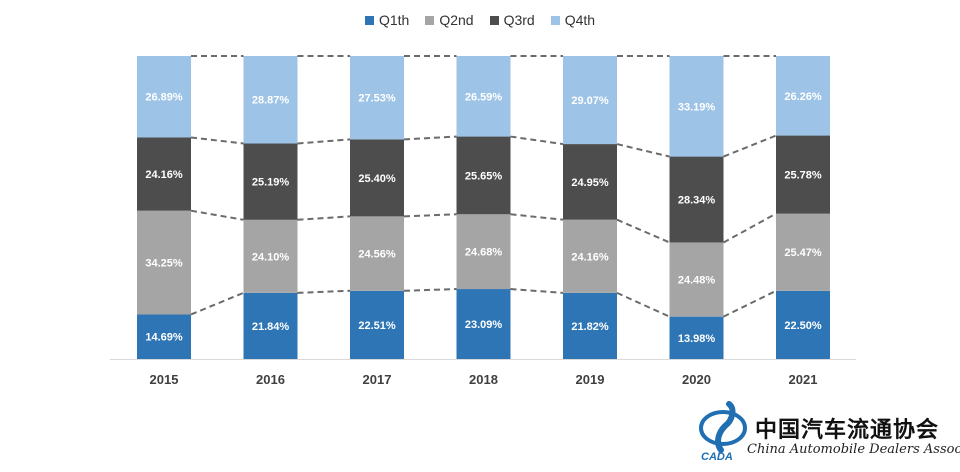 This screenshot has height=472, width=960. Describe the element at coordinates (271, 327) in the screenshot. I see `data-label: 21.84%` at that location.